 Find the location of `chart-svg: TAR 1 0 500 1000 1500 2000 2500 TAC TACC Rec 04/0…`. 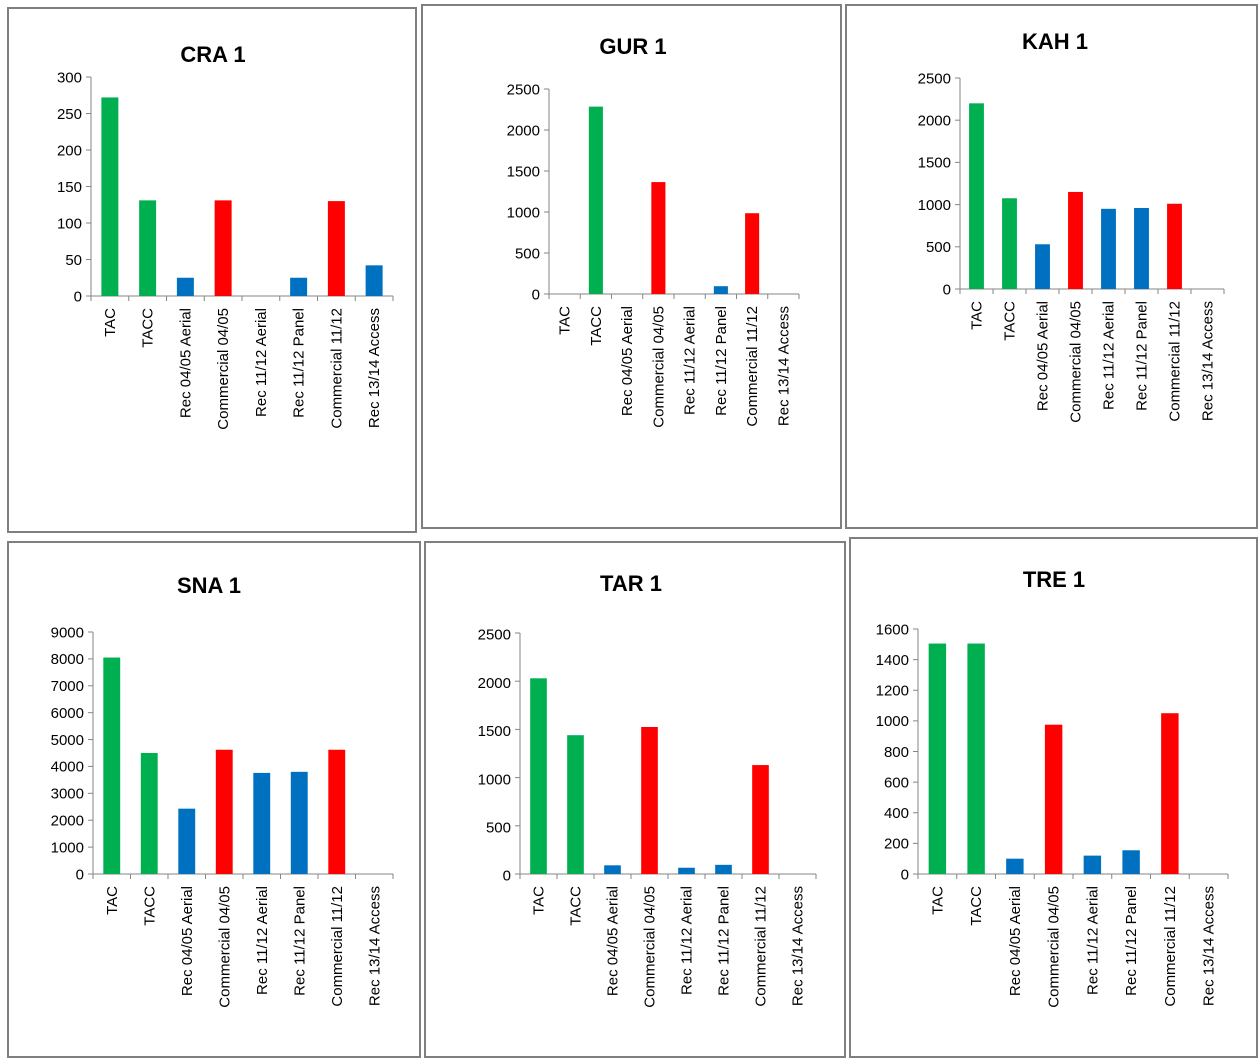

chart-svg: TAR 1 0 500 1000 1500 2000 2500 TAC TACC Rec 04/0… is located at coordinates (647, 789).